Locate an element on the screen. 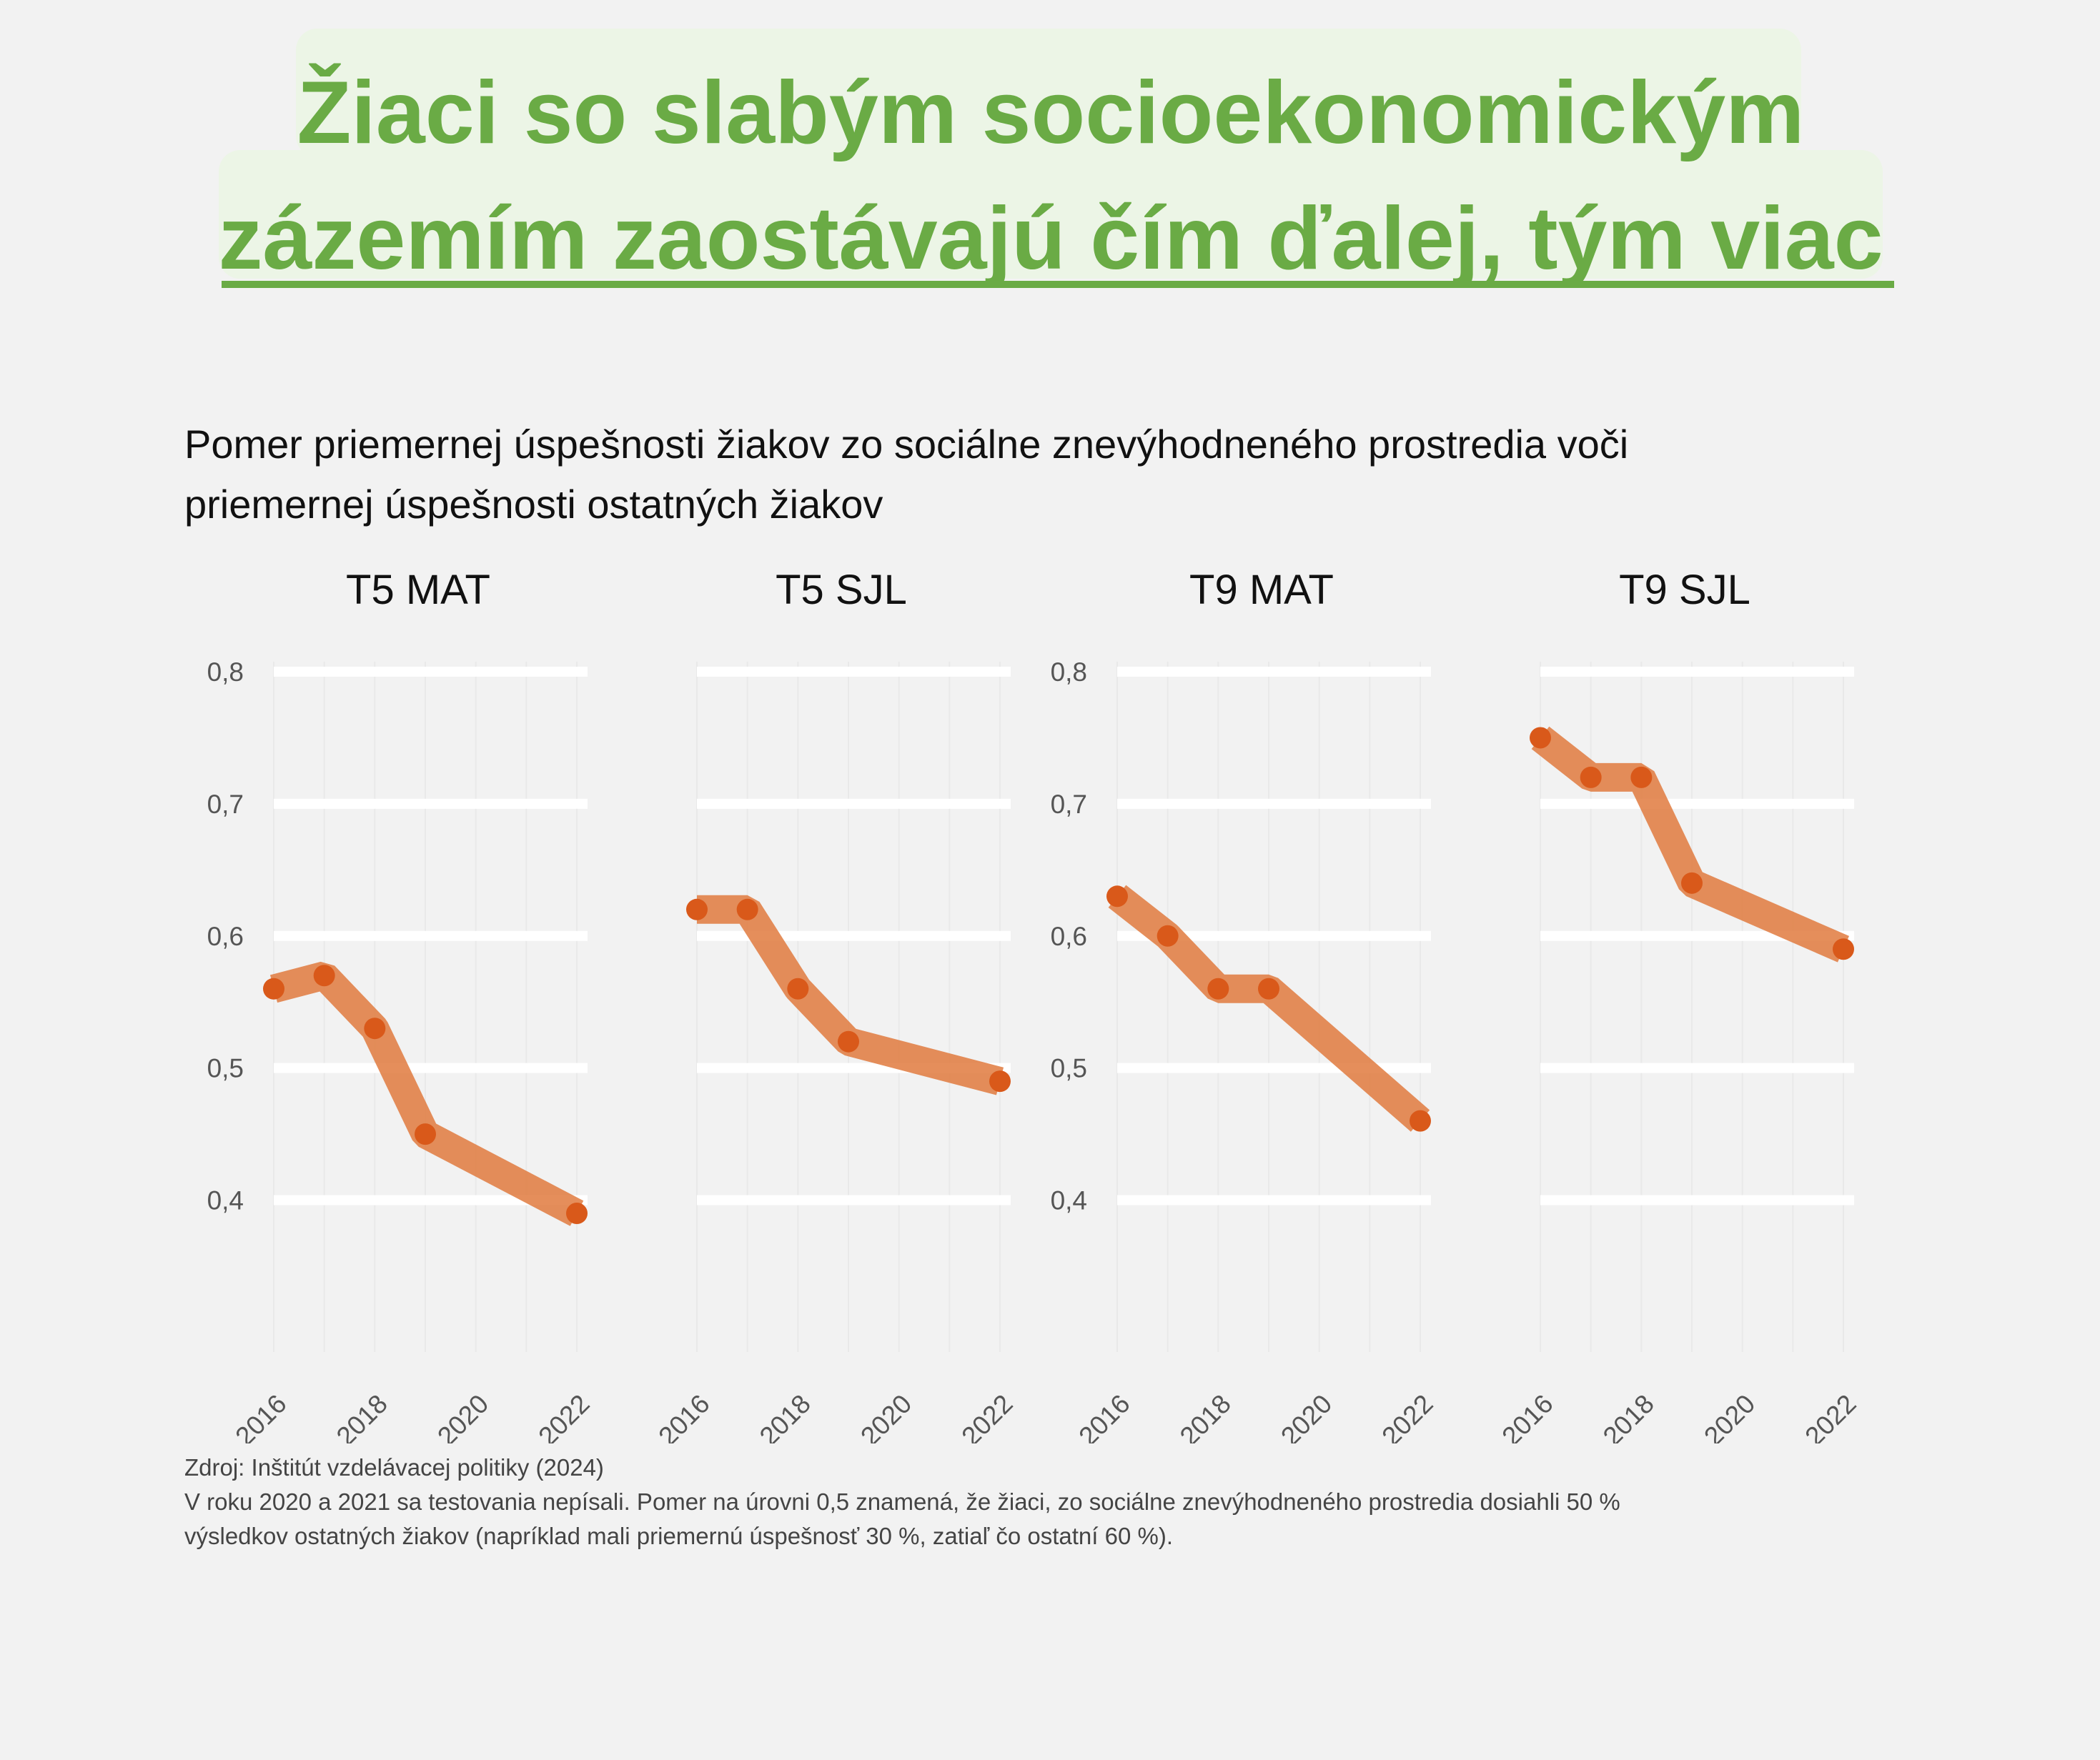 The width and height of the screenshot is (2100, 1760). subtitle-line-2: priemernej úspešnosti ostatných žiakov is located at coordinates (533, 504).